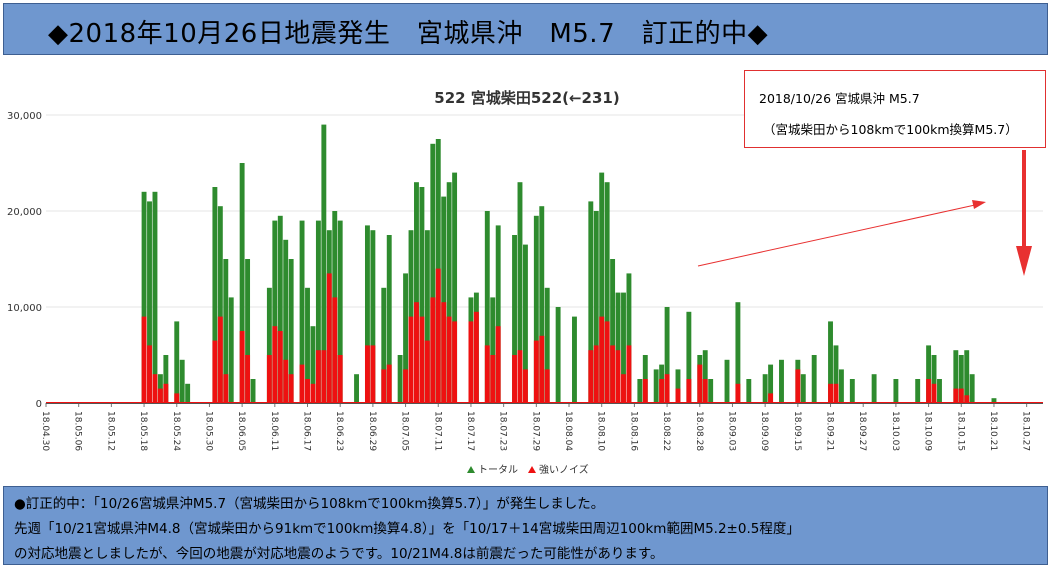 This screenshot has height=568, width=1055. Describe the element at coordinates (274, 431) in the screenshot. I see `x-tick-label: 18.06.11` at that location.